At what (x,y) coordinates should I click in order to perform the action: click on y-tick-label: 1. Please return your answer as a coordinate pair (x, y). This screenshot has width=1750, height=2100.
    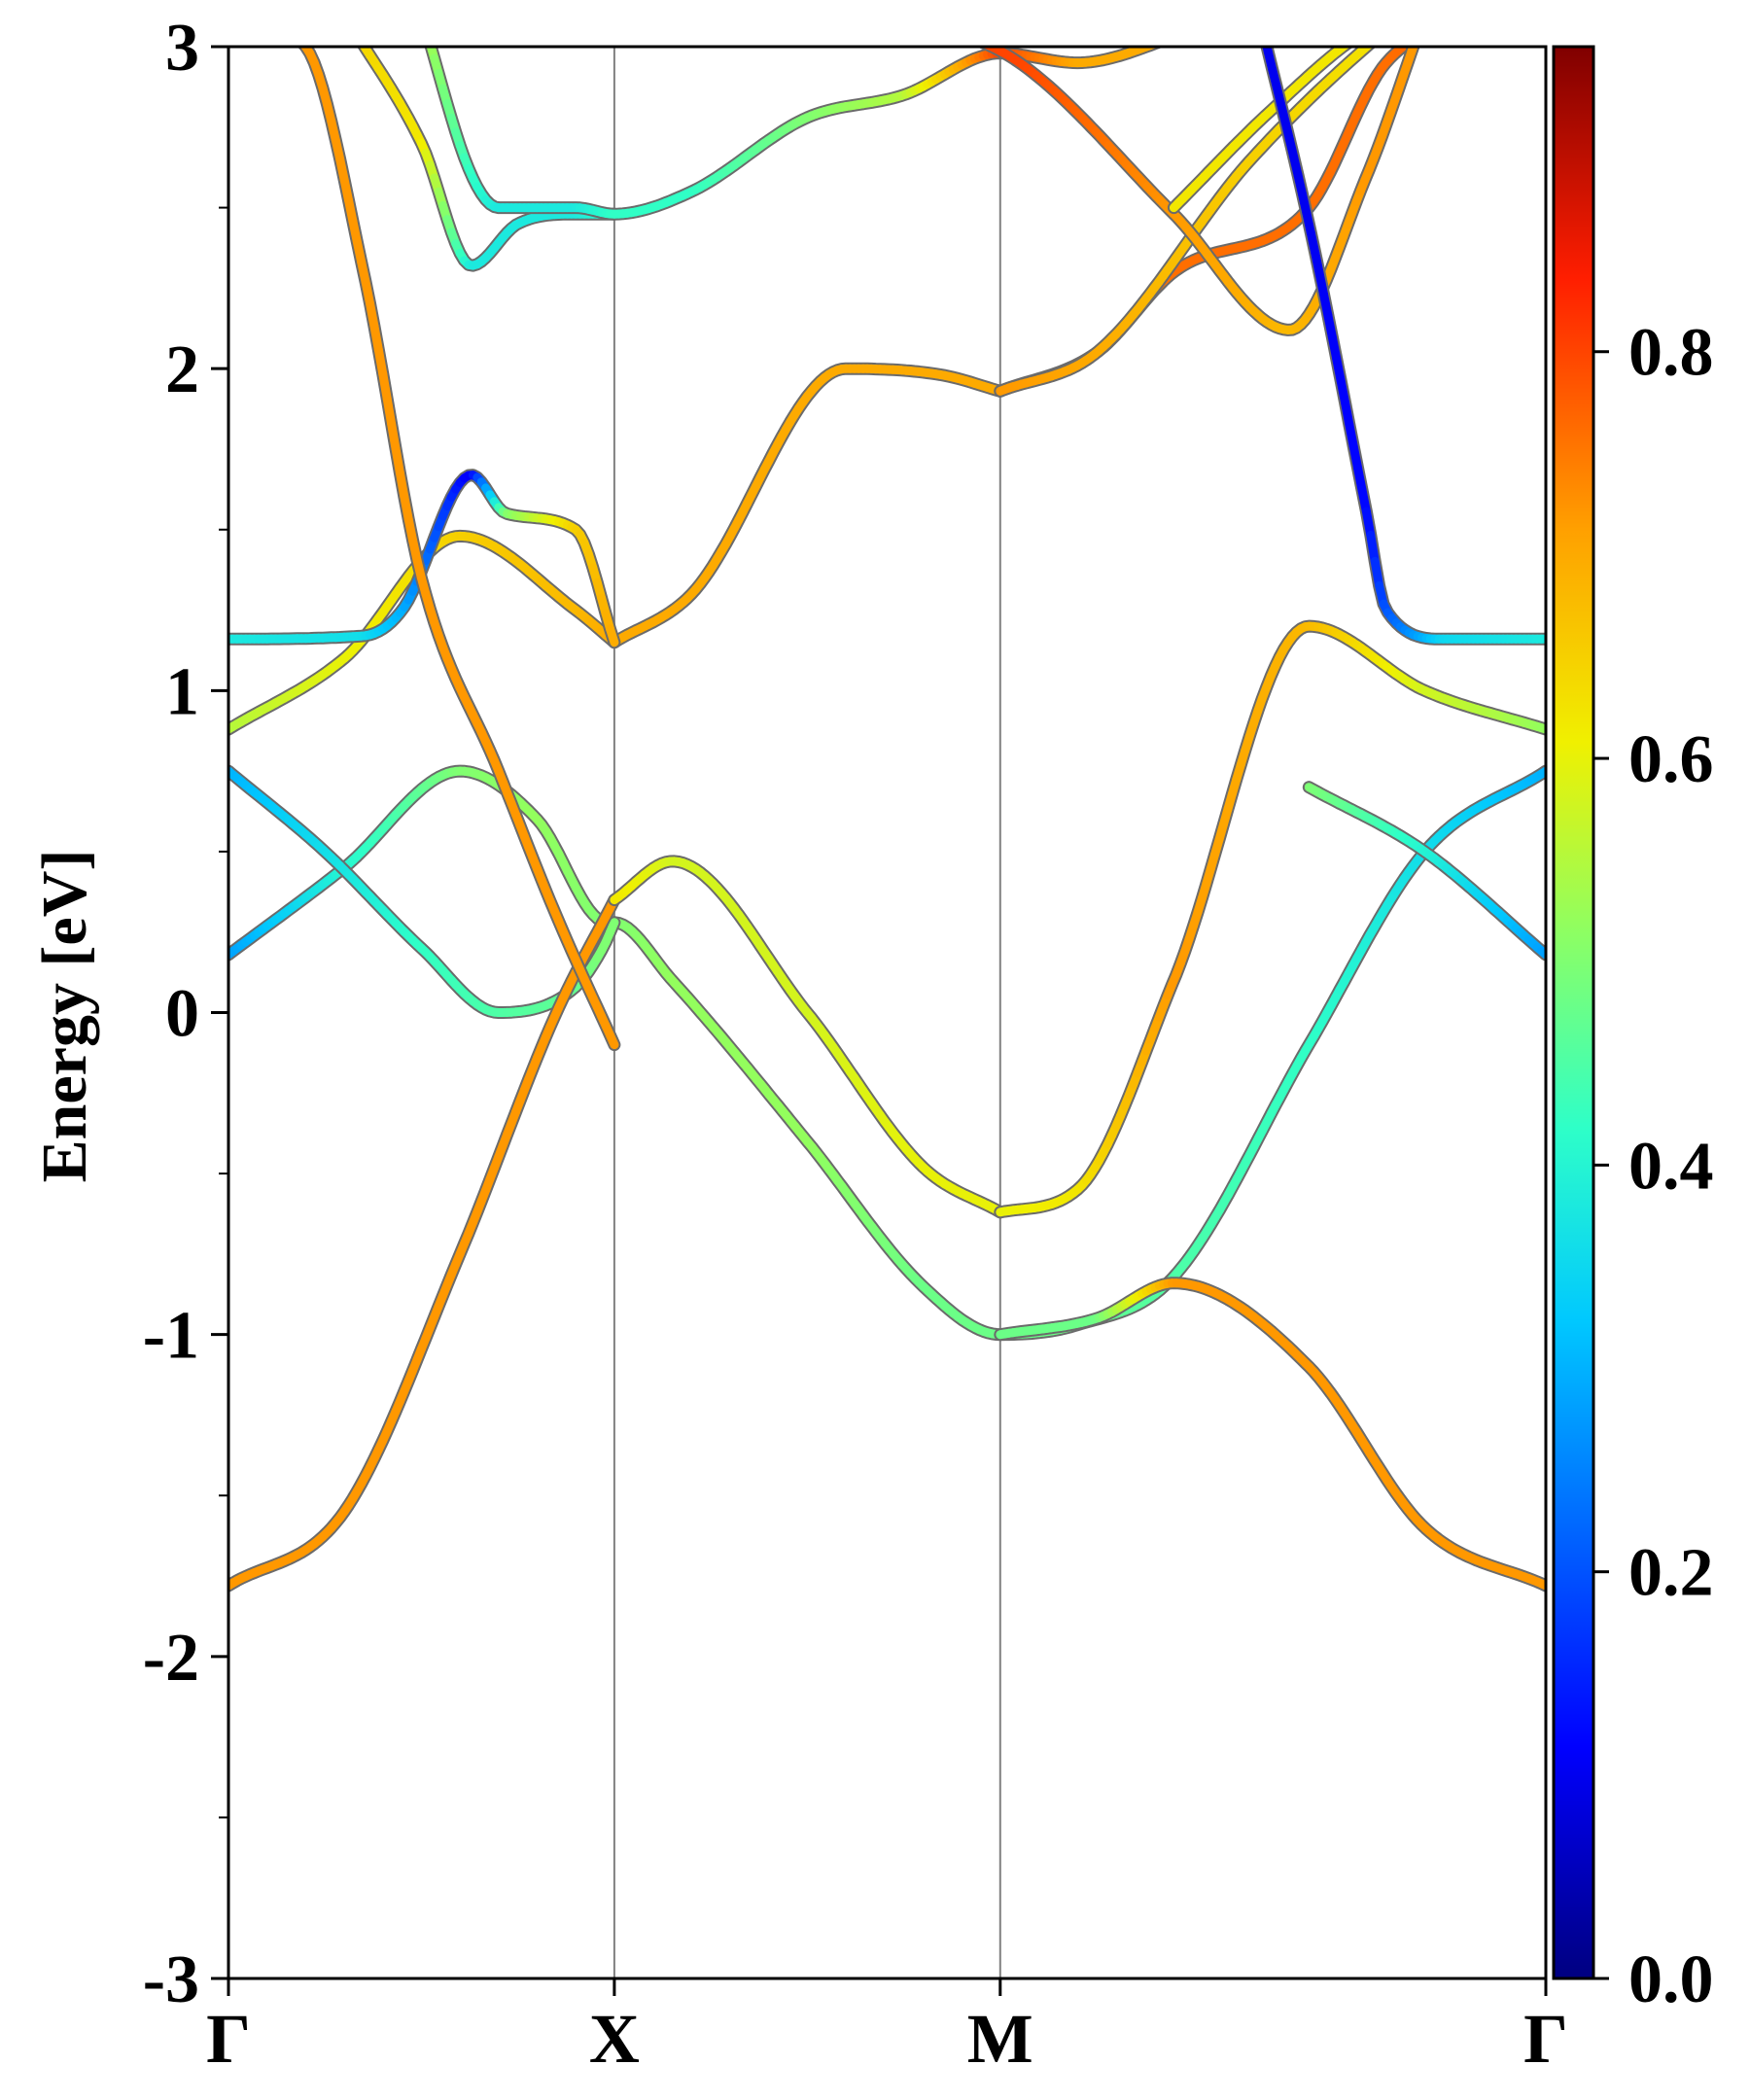
    Looking at the image, I should click on (182, 691).